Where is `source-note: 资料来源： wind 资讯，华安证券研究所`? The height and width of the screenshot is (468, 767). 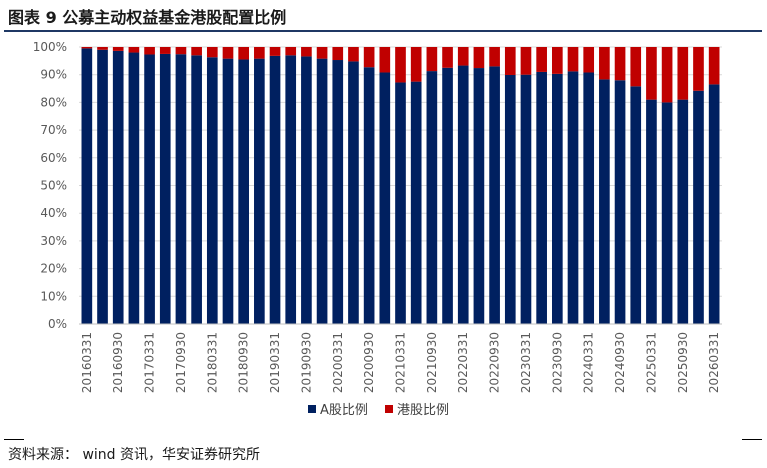 source-note: 资料来源： wind 资讯，华安证券研究所 is located at coordinates (134, 455).